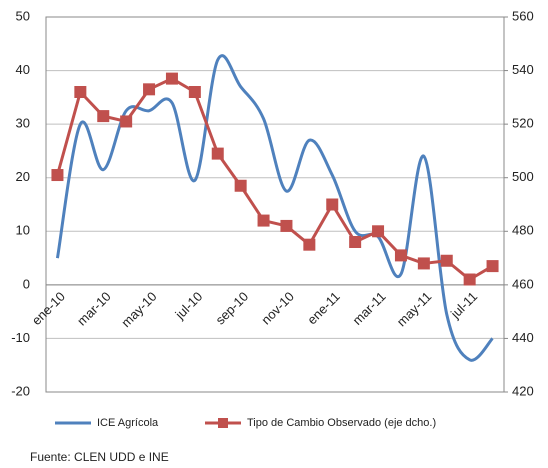  Describe the element at coordinates (523, 390) in the screenshot. I see `y2-tick-label: 420` at that location.